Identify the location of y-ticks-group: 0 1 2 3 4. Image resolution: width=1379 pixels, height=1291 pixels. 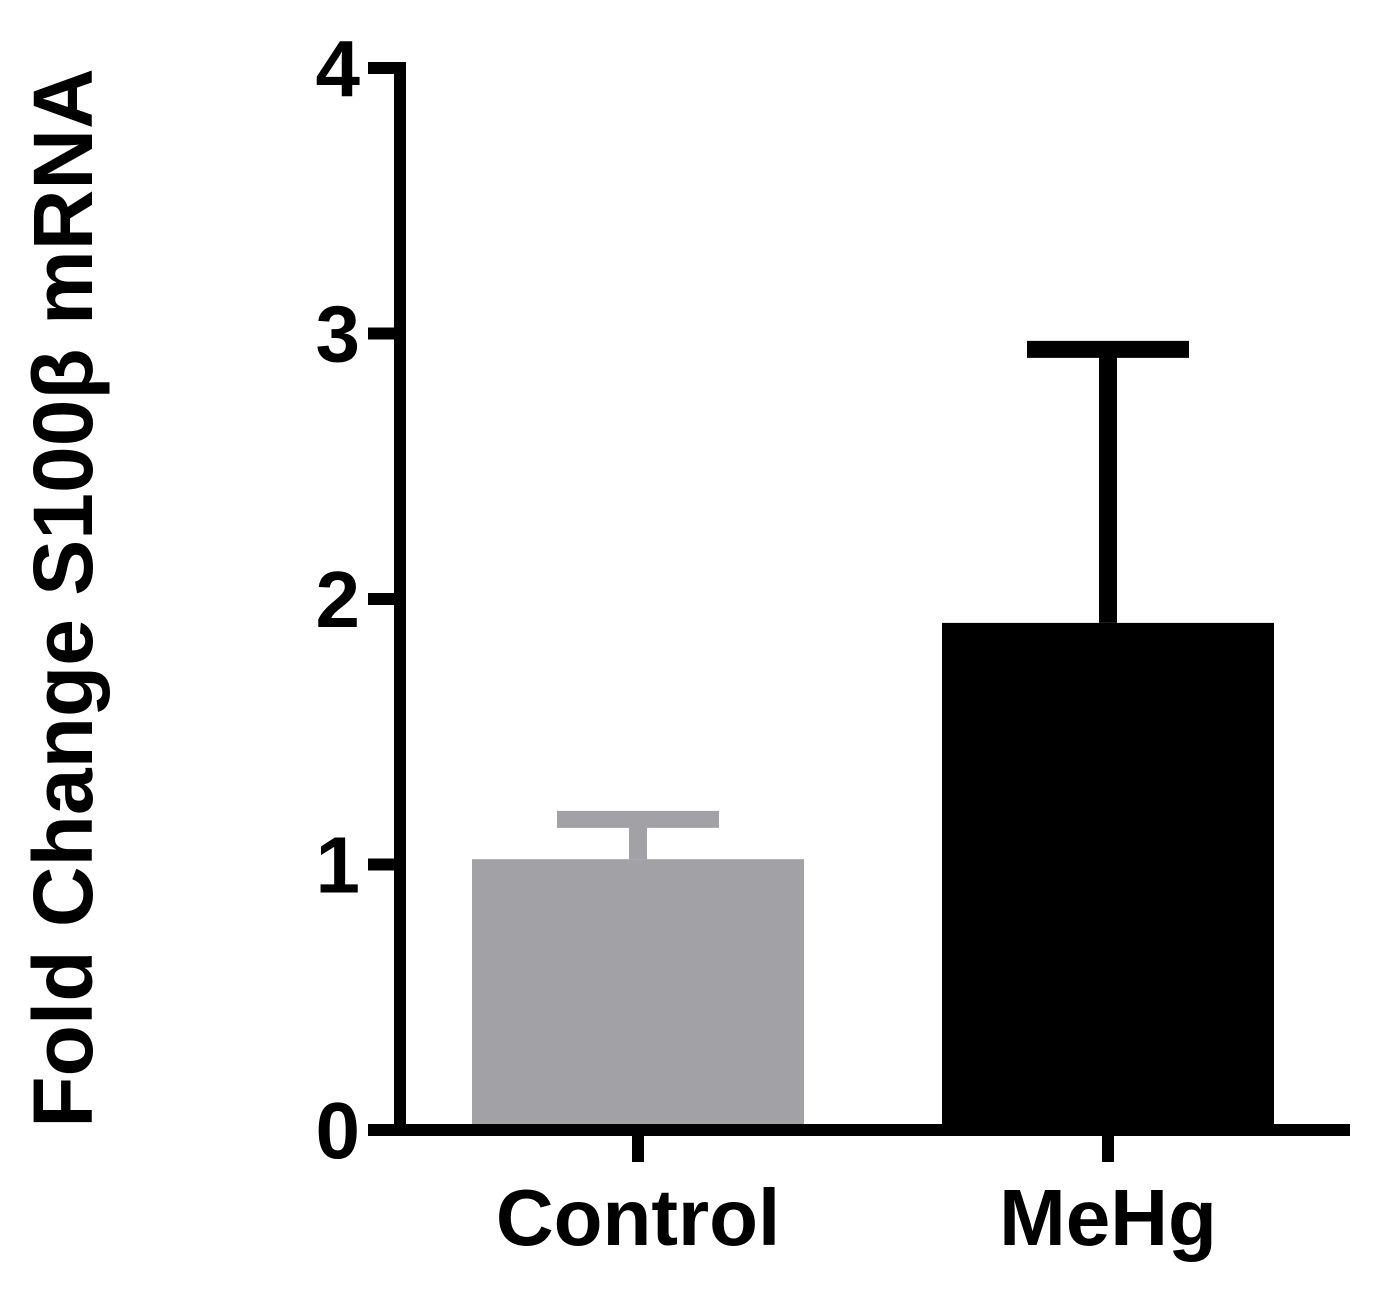
(358, 599).